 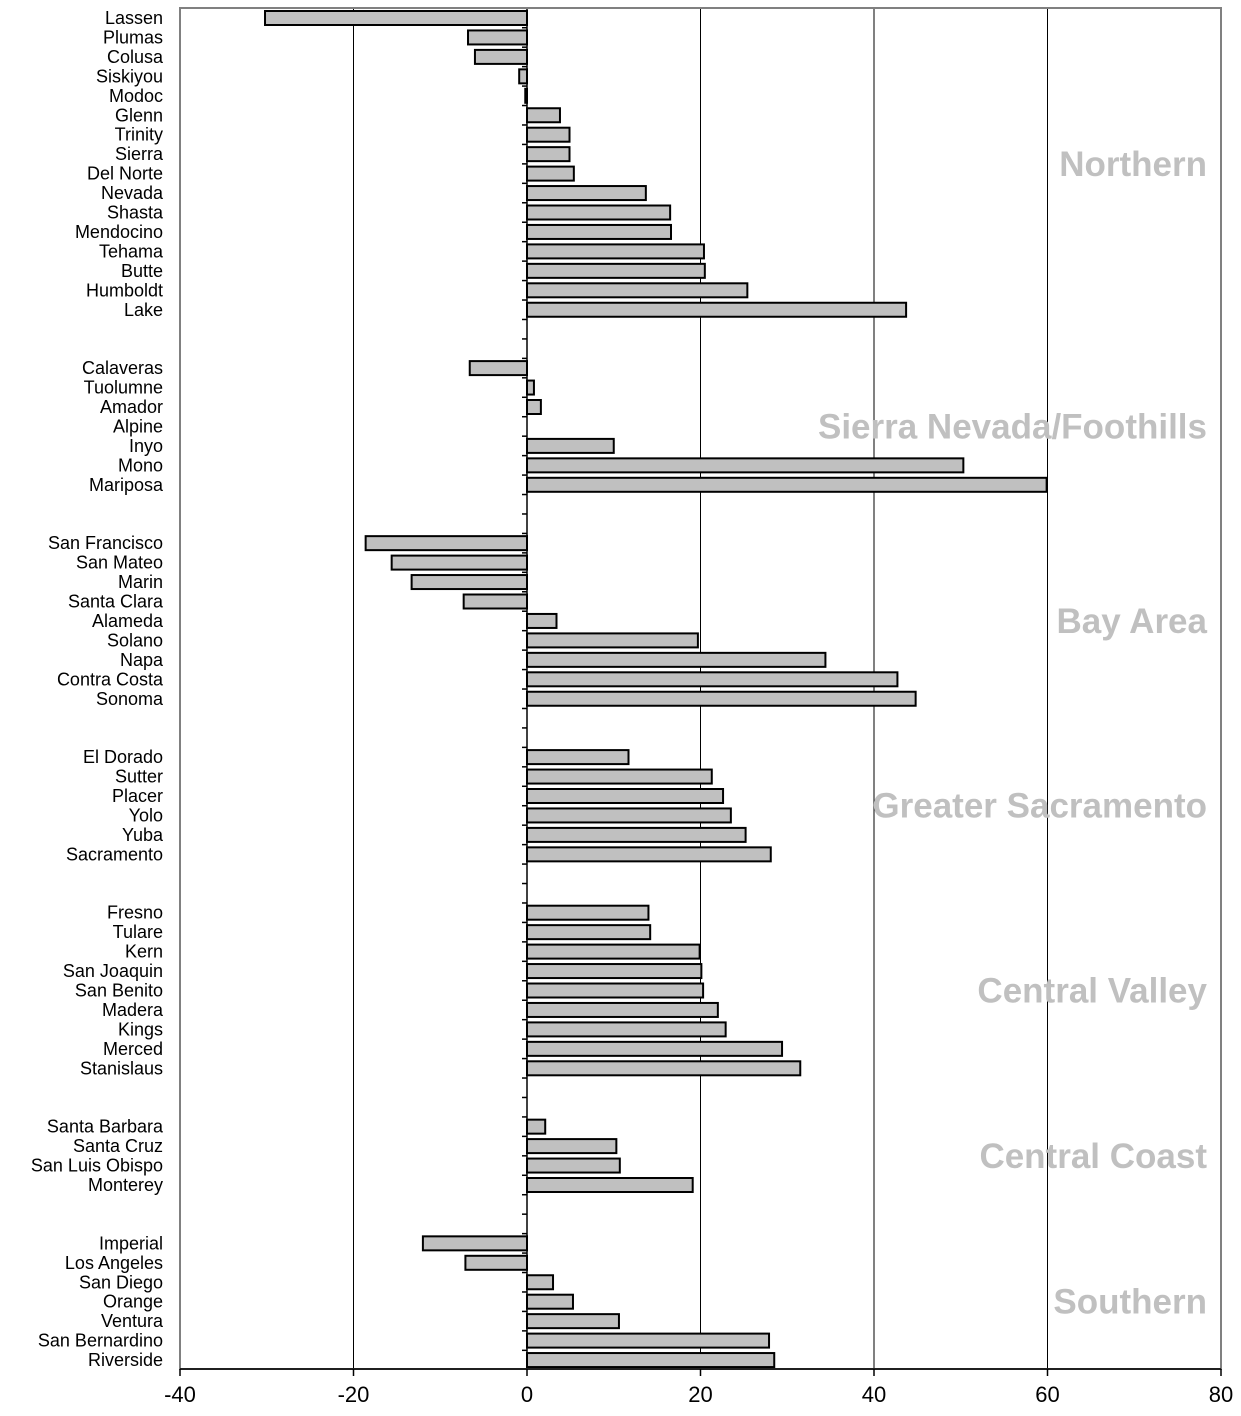 I want to click on category-label: Merced, so click(x=133, y=1049).